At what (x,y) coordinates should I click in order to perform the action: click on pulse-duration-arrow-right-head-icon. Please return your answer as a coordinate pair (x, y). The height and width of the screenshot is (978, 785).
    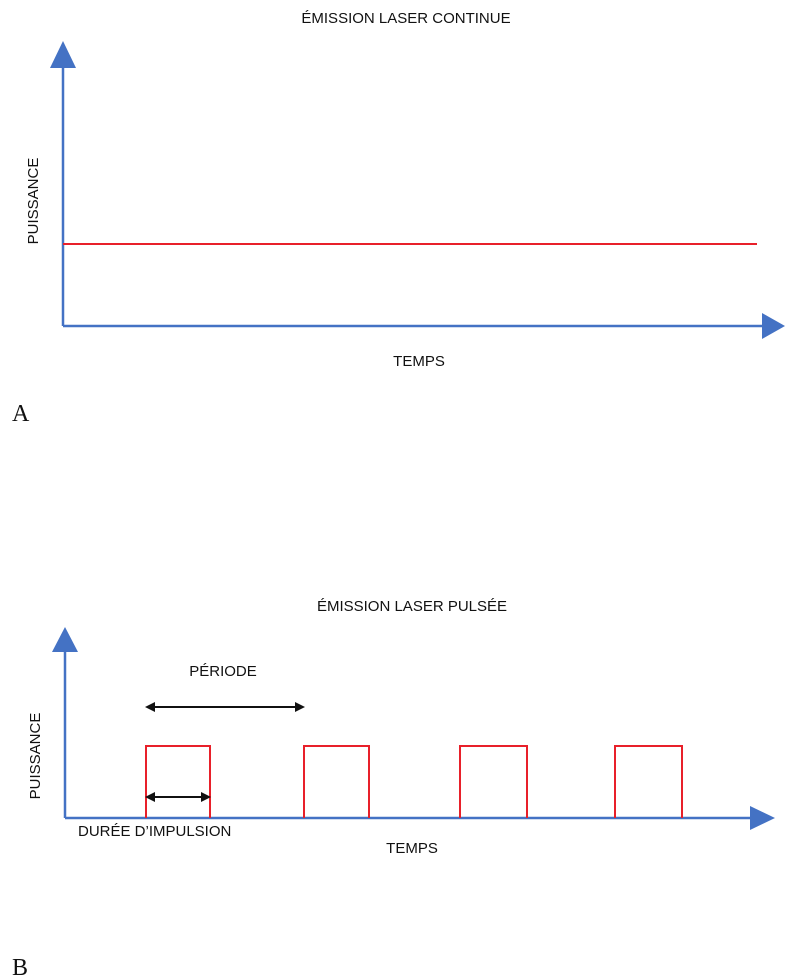
    Looking at the image, I should click on (206, 797).